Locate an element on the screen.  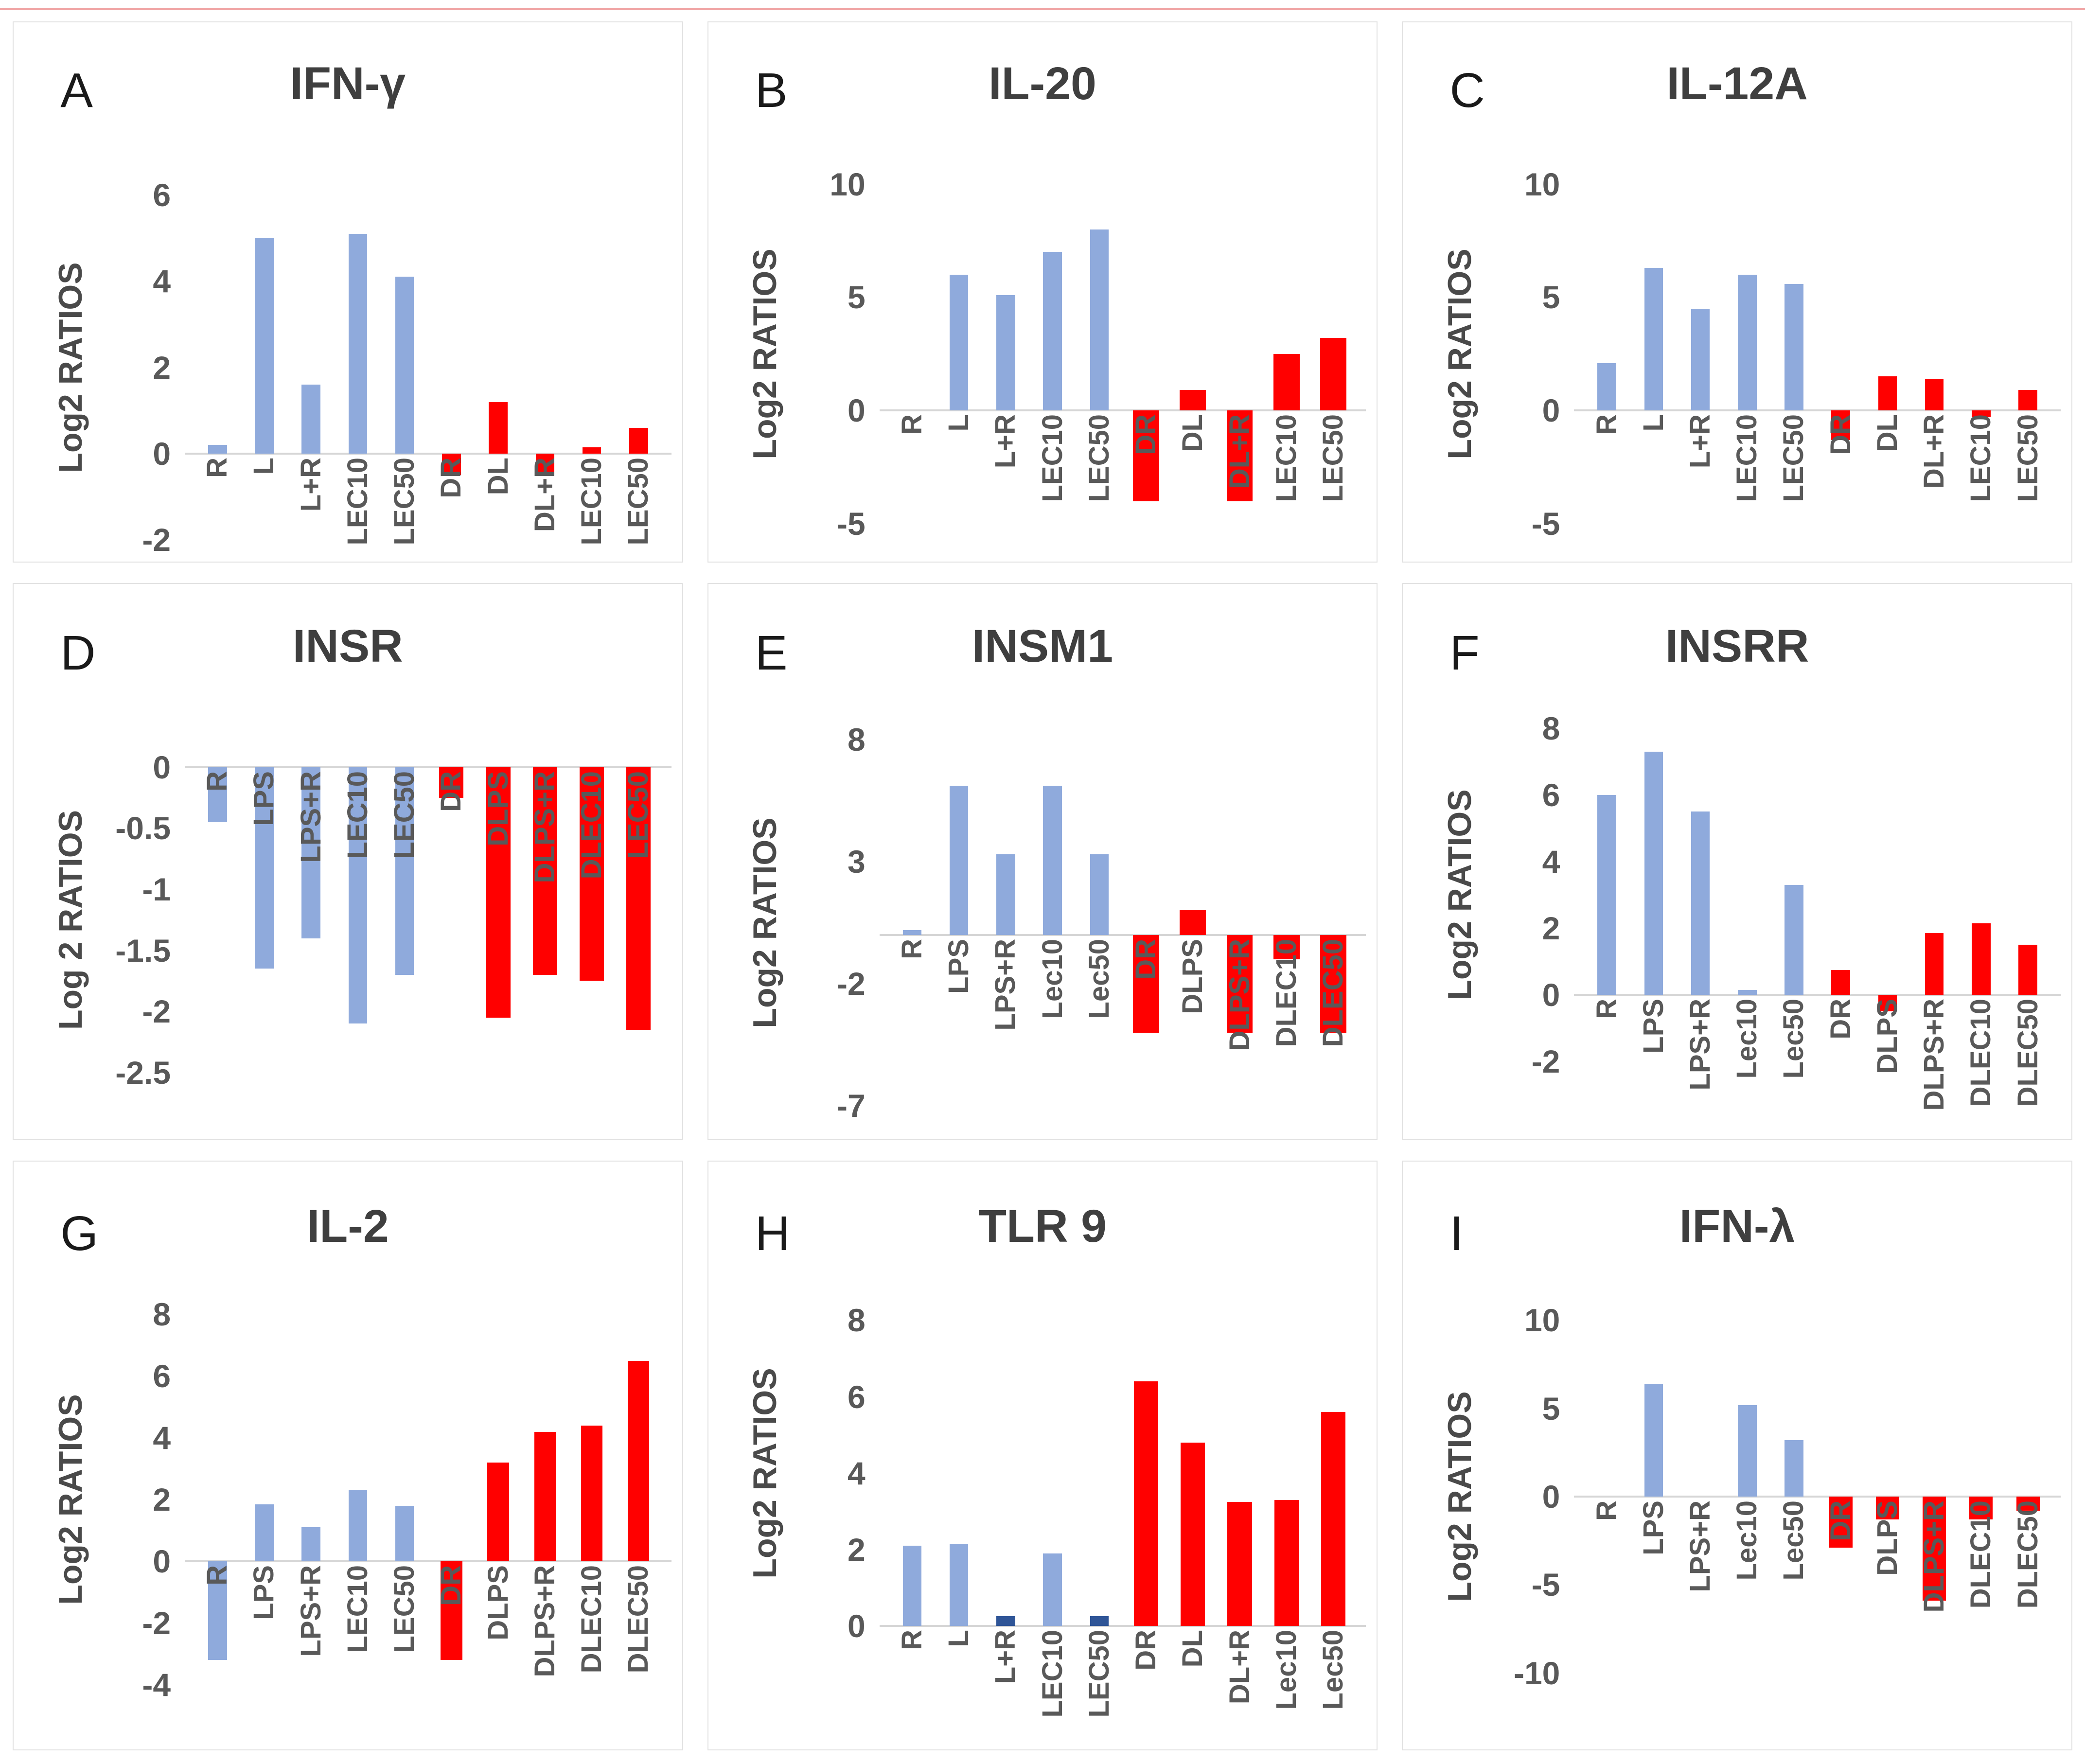
panel-letter: C is located at coordinates (1467, 90).